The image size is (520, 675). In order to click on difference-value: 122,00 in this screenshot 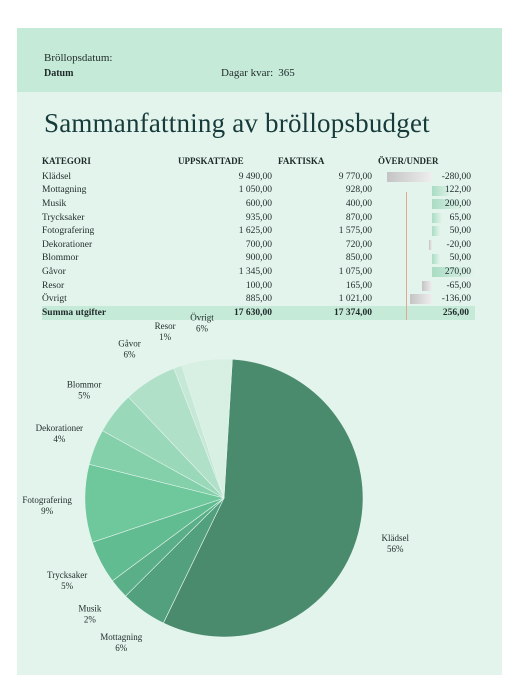, I will do `click(457, 190)`.